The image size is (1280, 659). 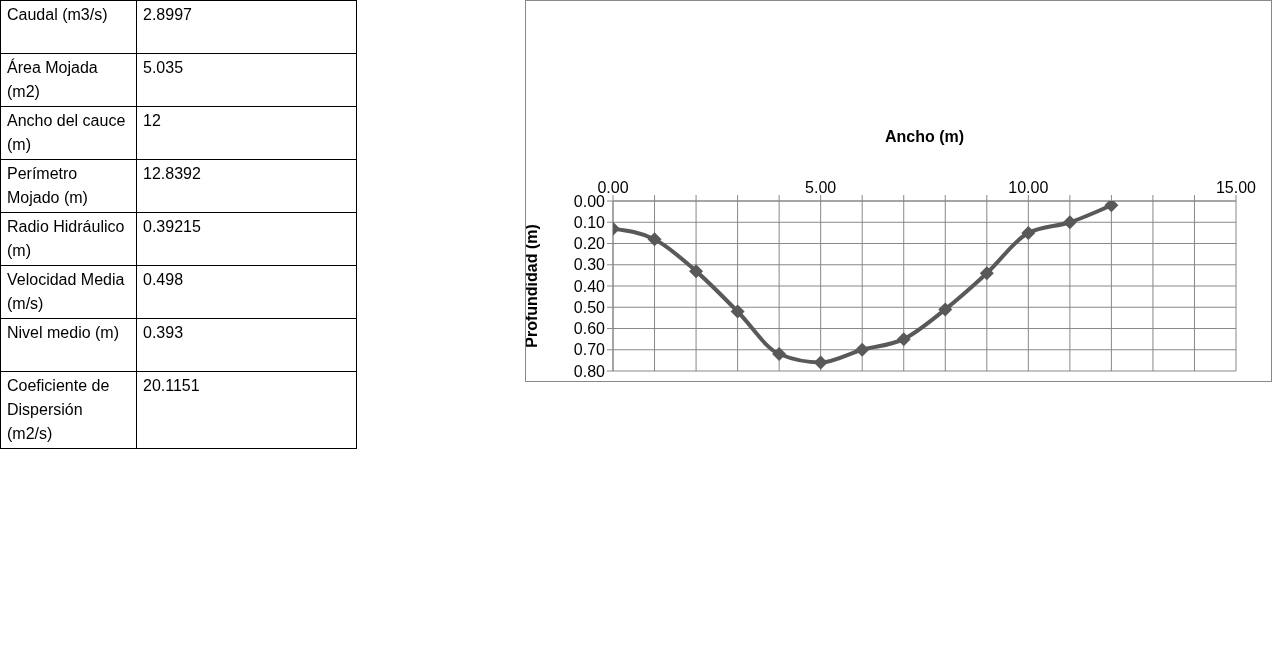 What do you see at coordinates (246, 27) in the screenshot?
I see `text: 2.8997` at bounding box center [246, 27].